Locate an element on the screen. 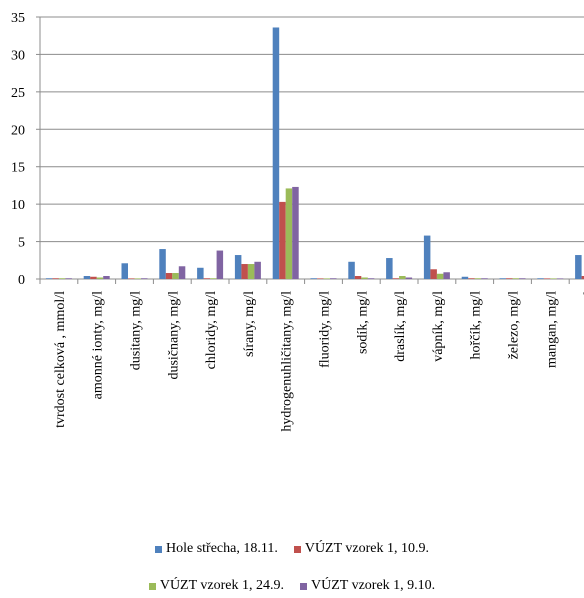  x-tick-label: hydrogenuhličitany, mg/l is located at coordinates (287, 361).